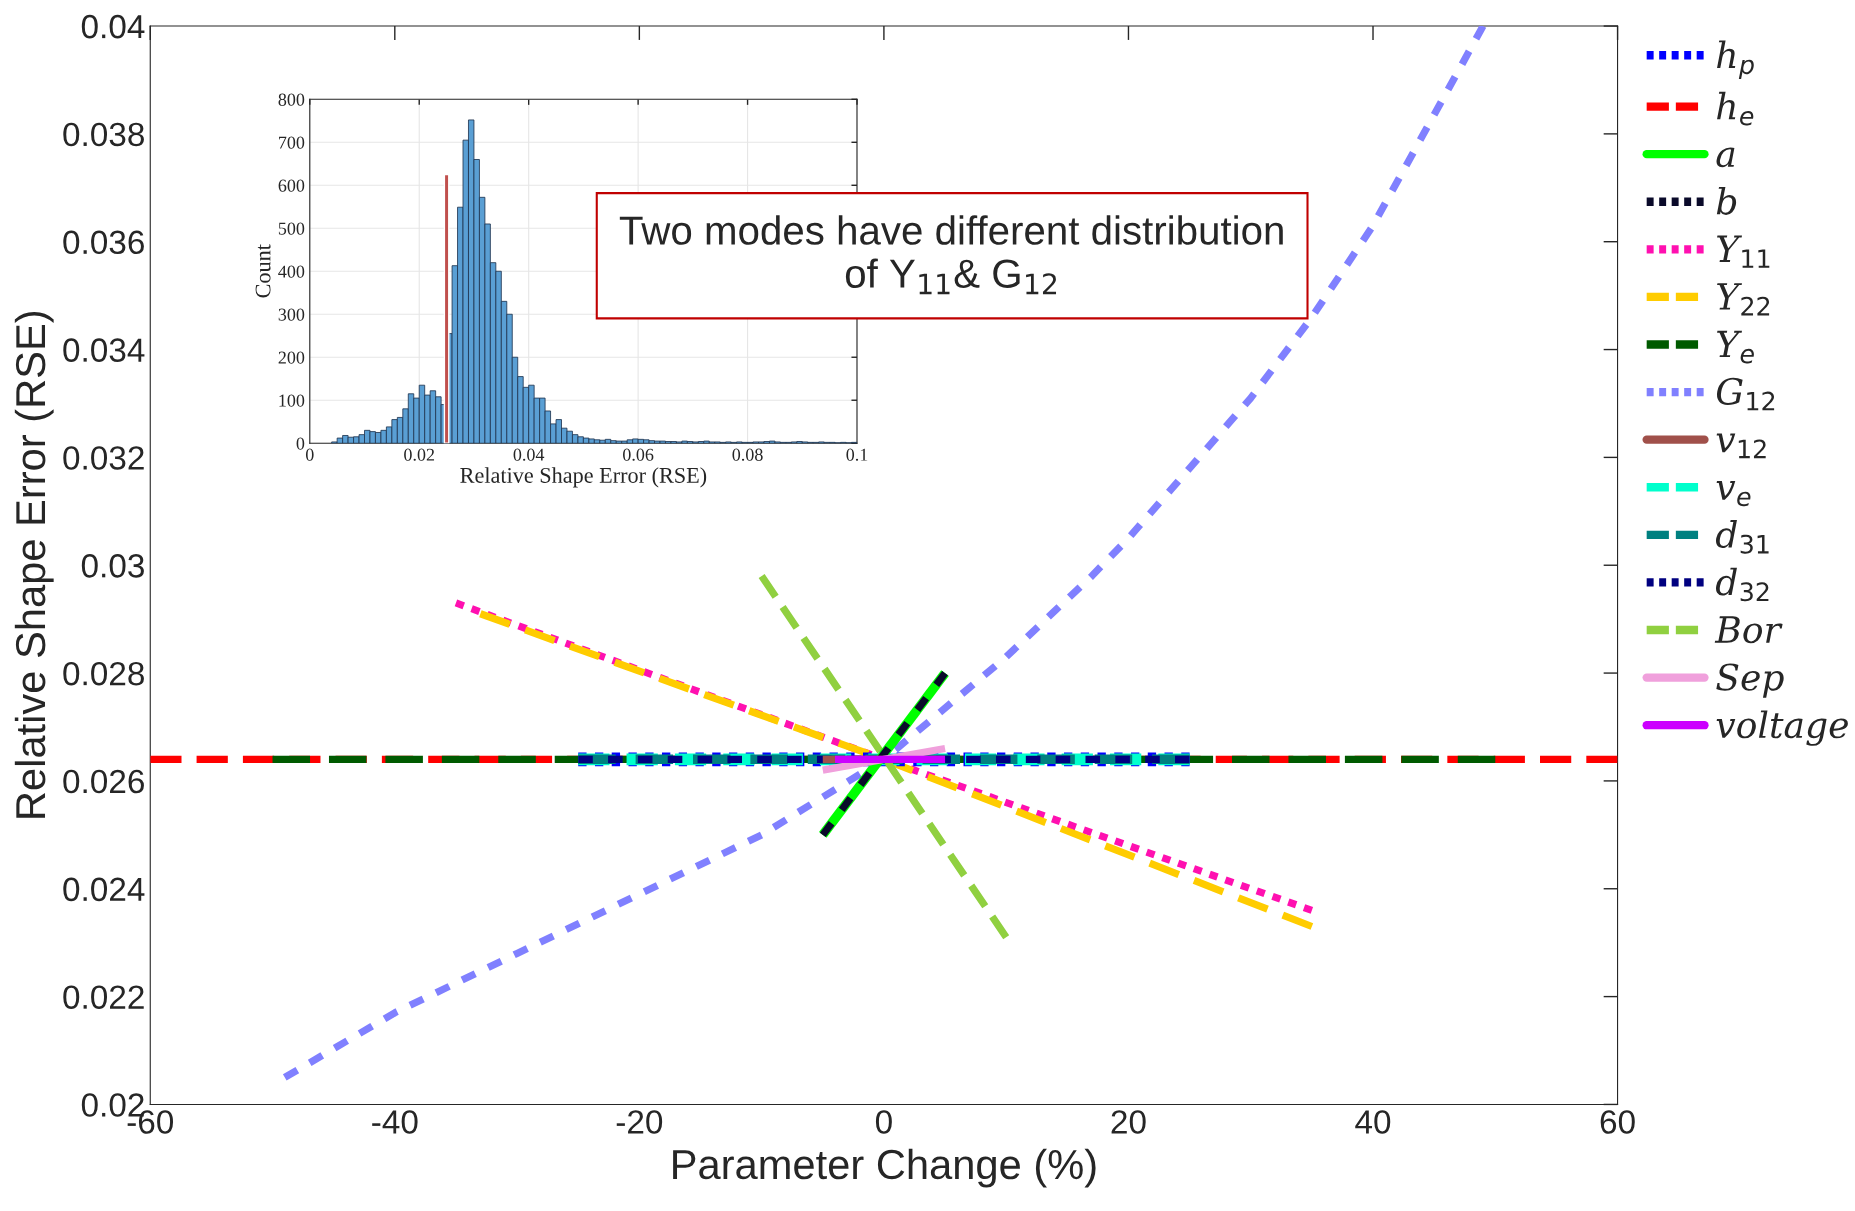 The height and width of the screenshot is (1211, 1855). What do you see at coordinates (639, 1122) in the screenshot?
I see `x-tick-label: -20` at bounding box center [639, 1122].